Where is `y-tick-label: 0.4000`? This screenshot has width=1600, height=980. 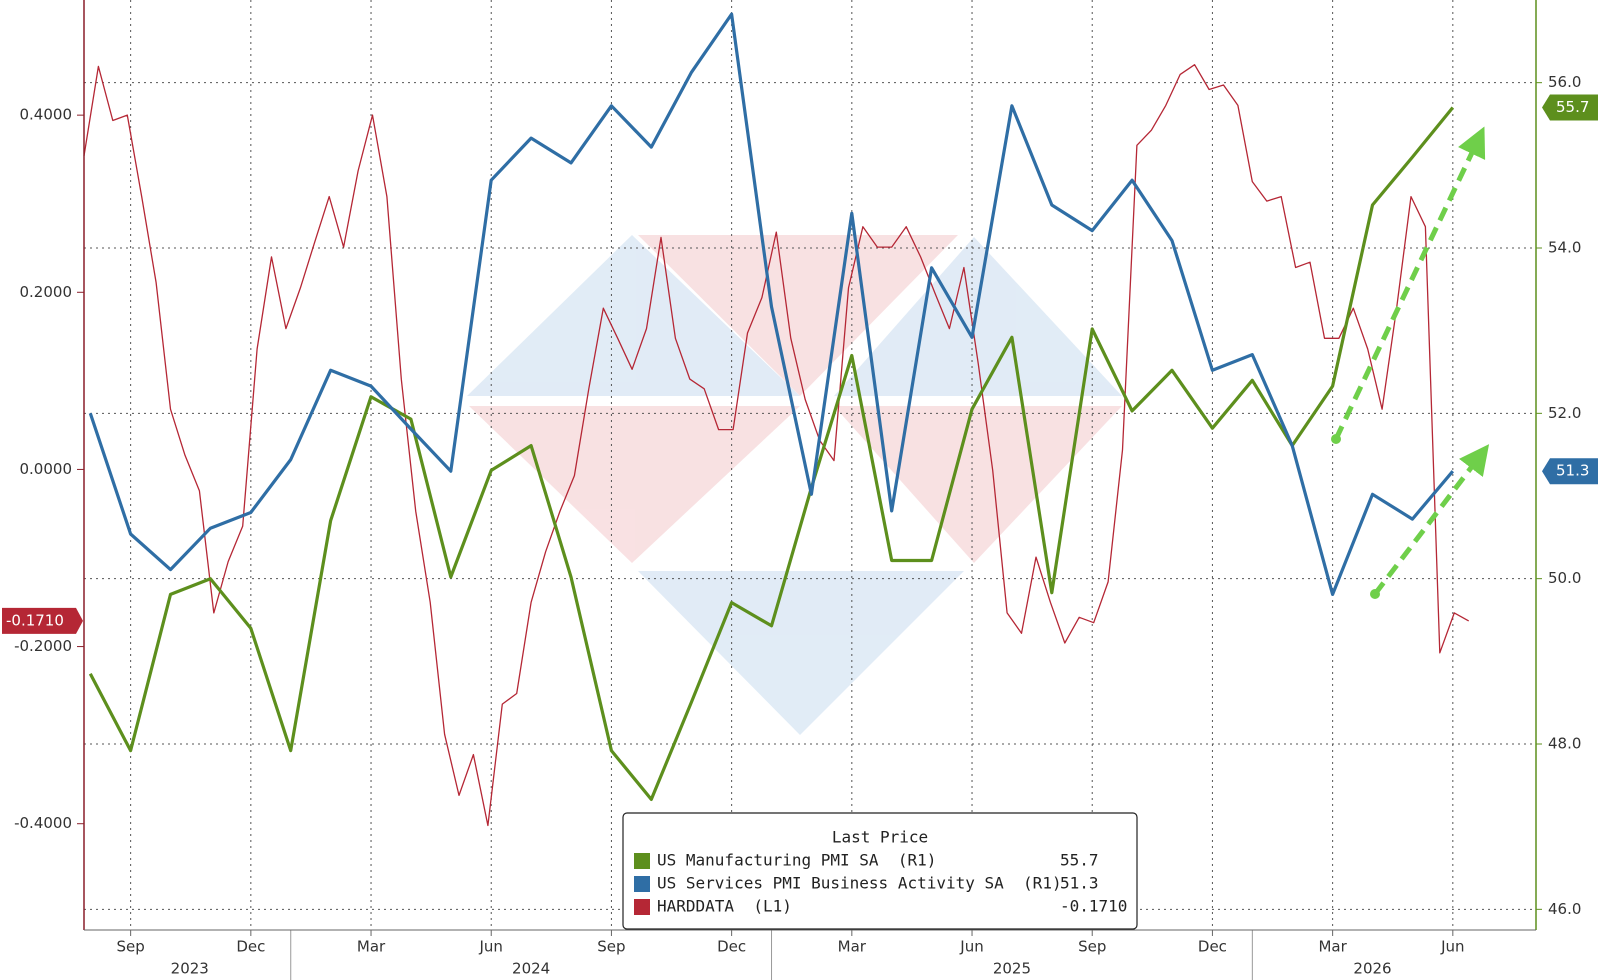 y-tick-label: 0.4000 is located at coordinates (46, 115).